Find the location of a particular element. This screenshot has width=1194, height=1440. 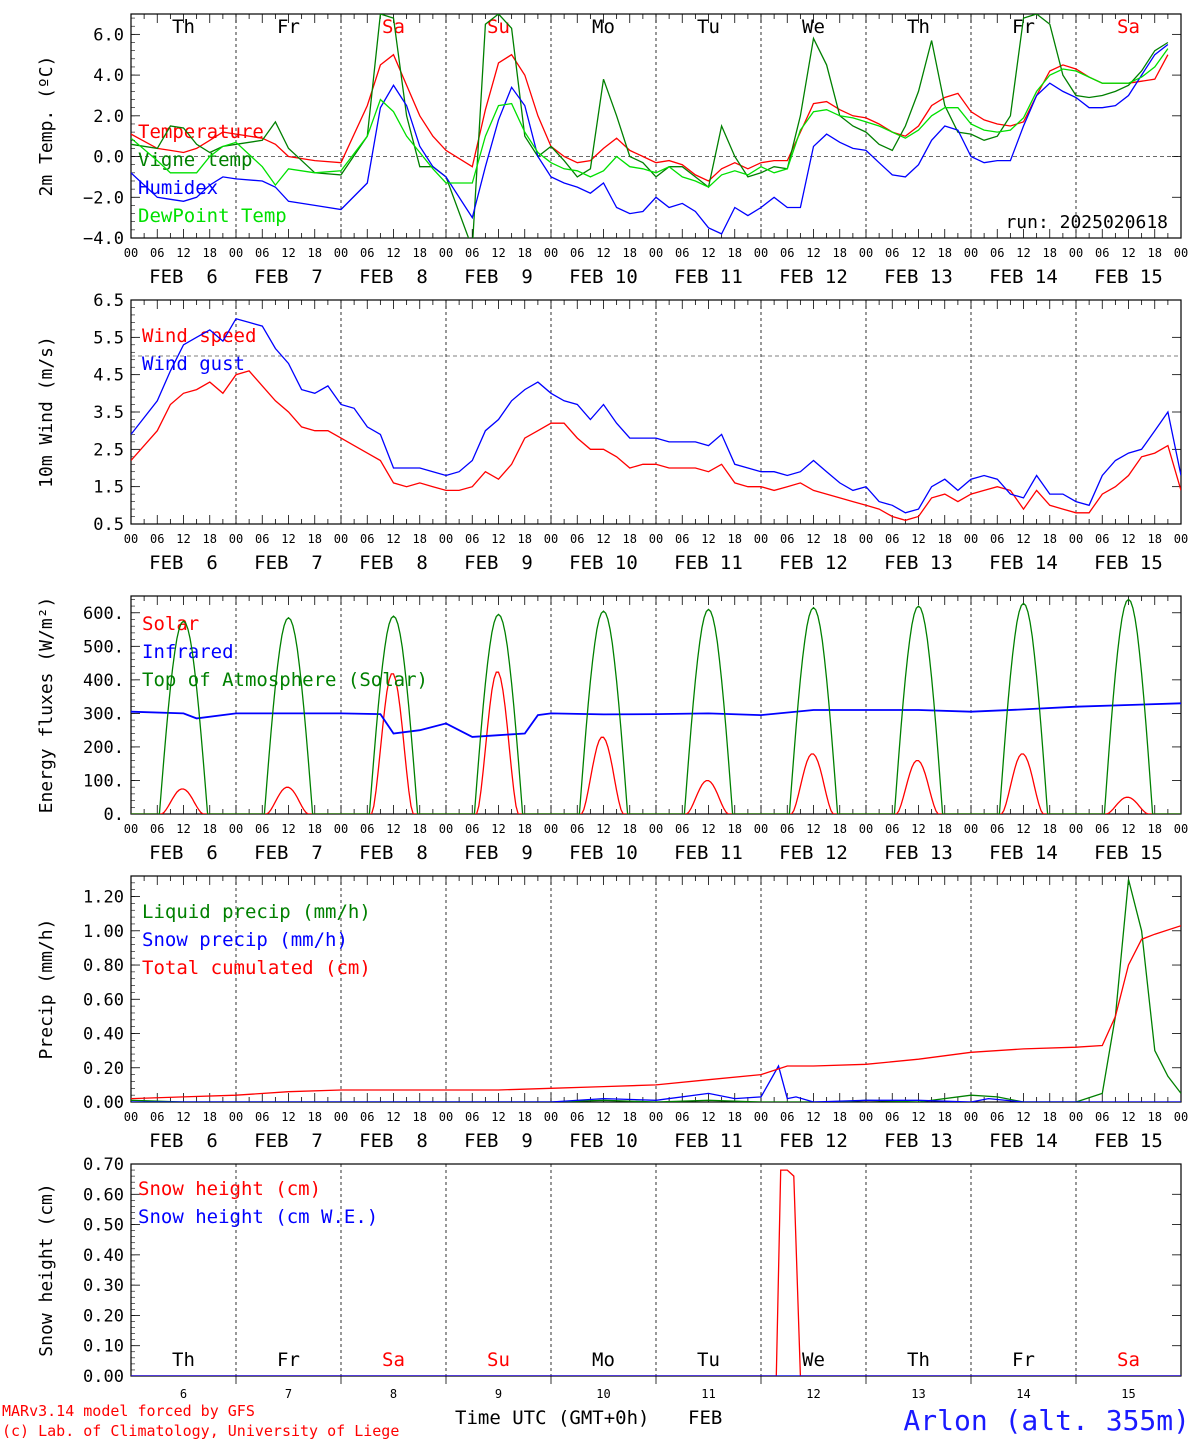

run-label: run: 2025020618 is located at coordinates (1086, 222).